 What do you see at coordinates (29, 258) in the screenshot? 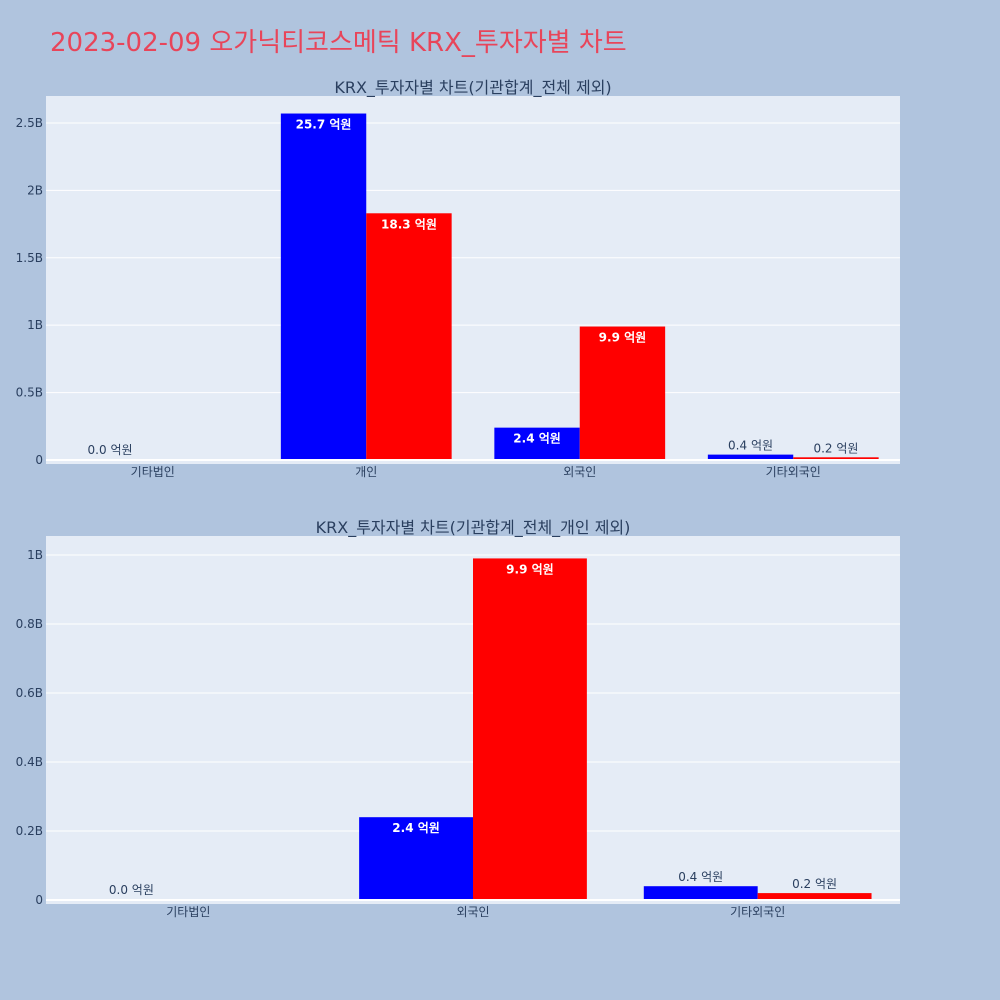
I see `y-tick-label: 1.5B` at bounding box center [29, 258].